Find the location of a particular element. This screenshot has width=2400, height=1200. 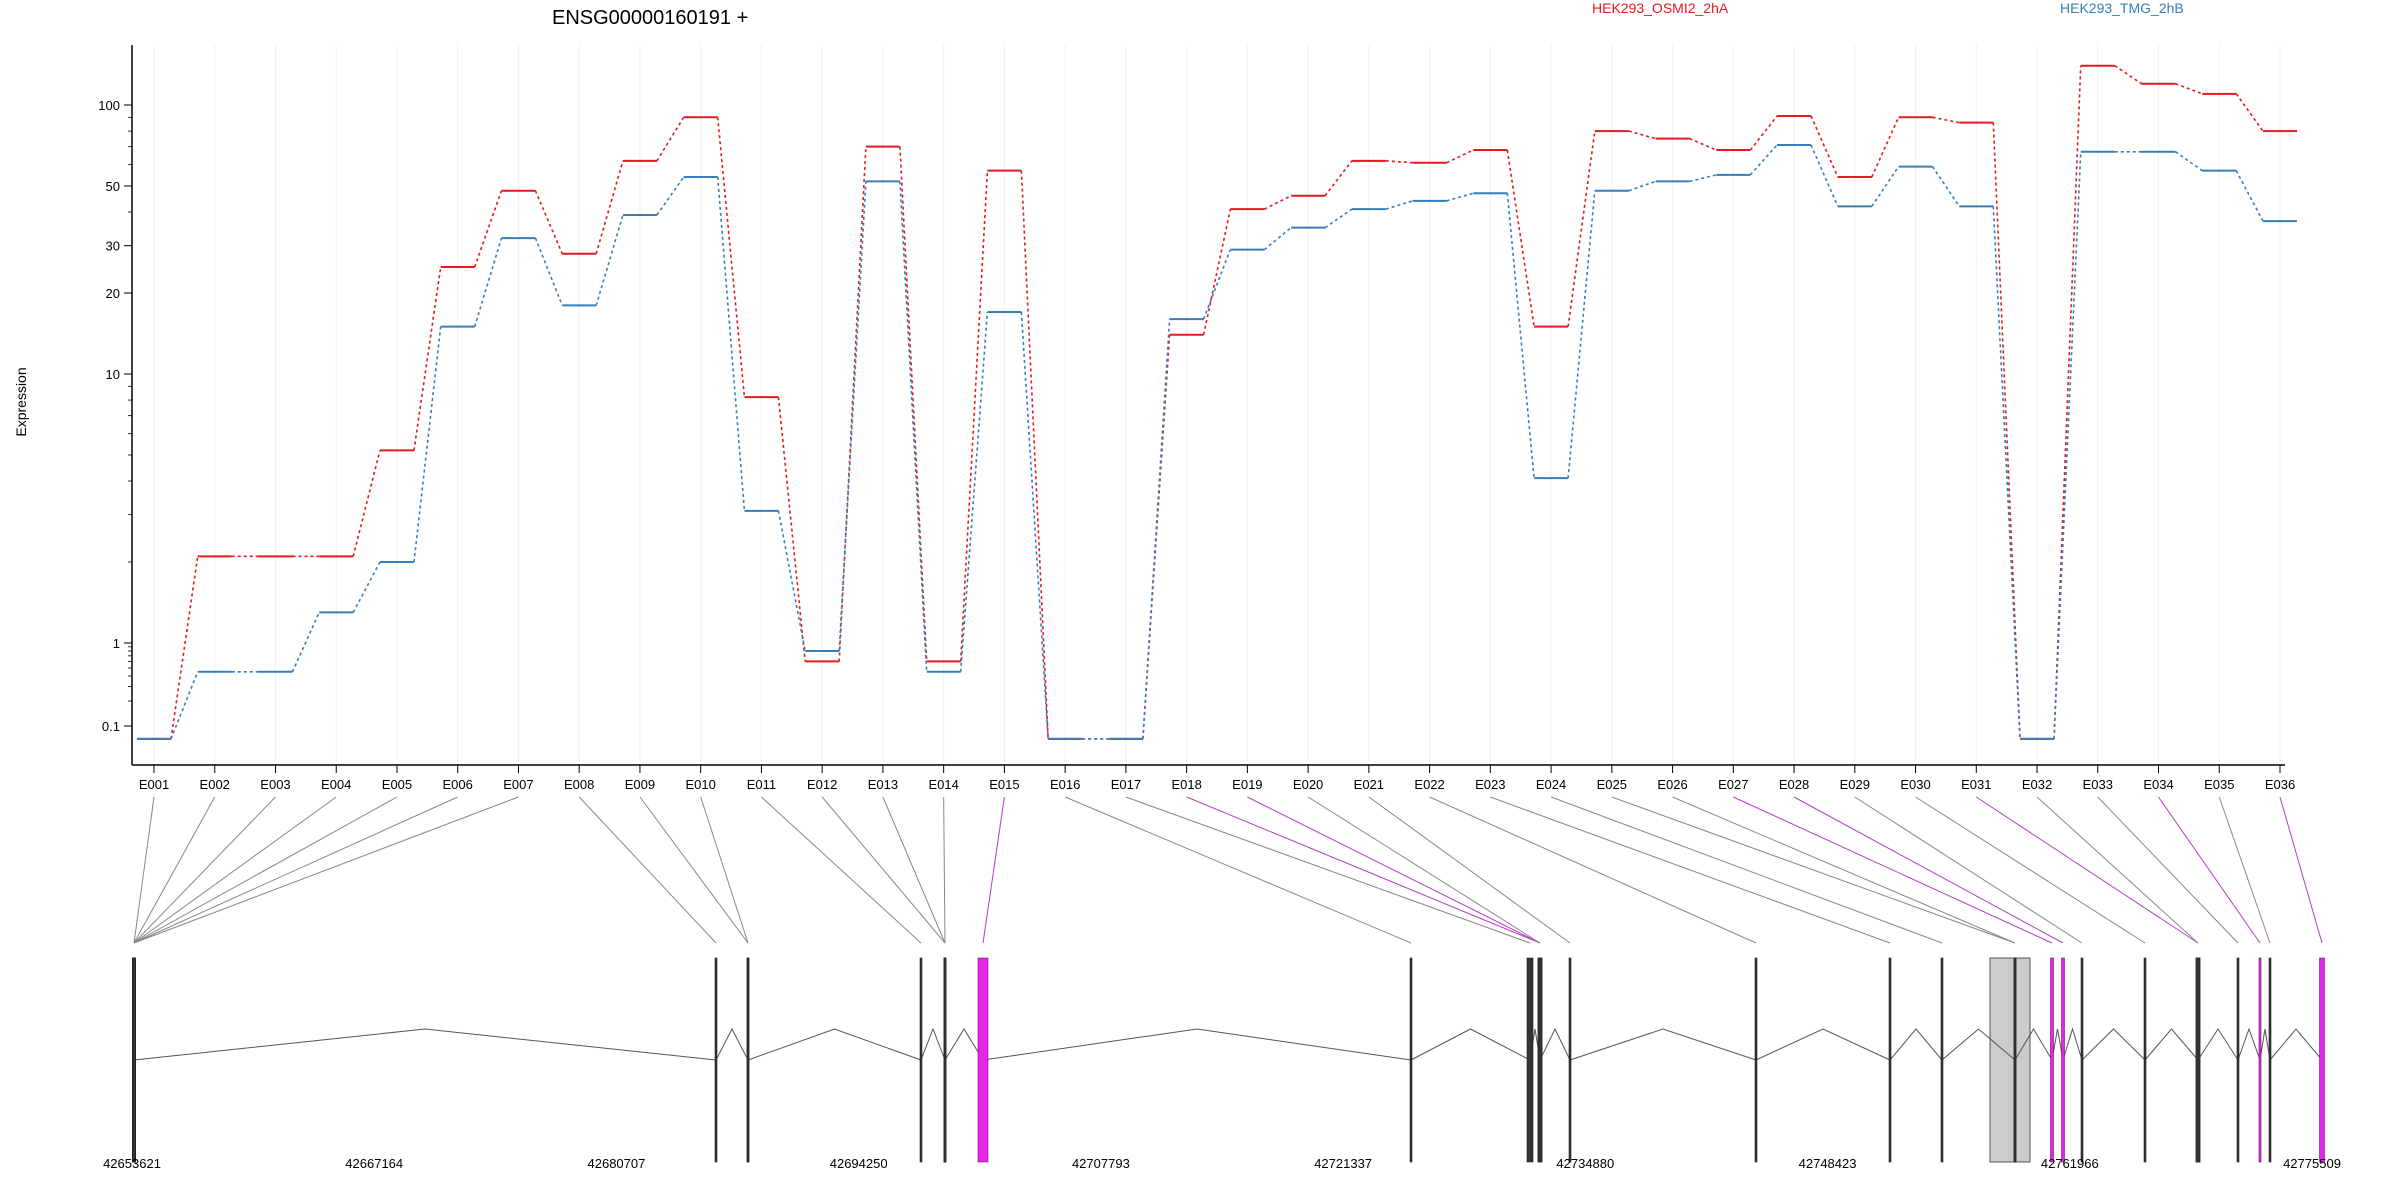

x-tick-label: E016 is located at coordinates (1065, 784).